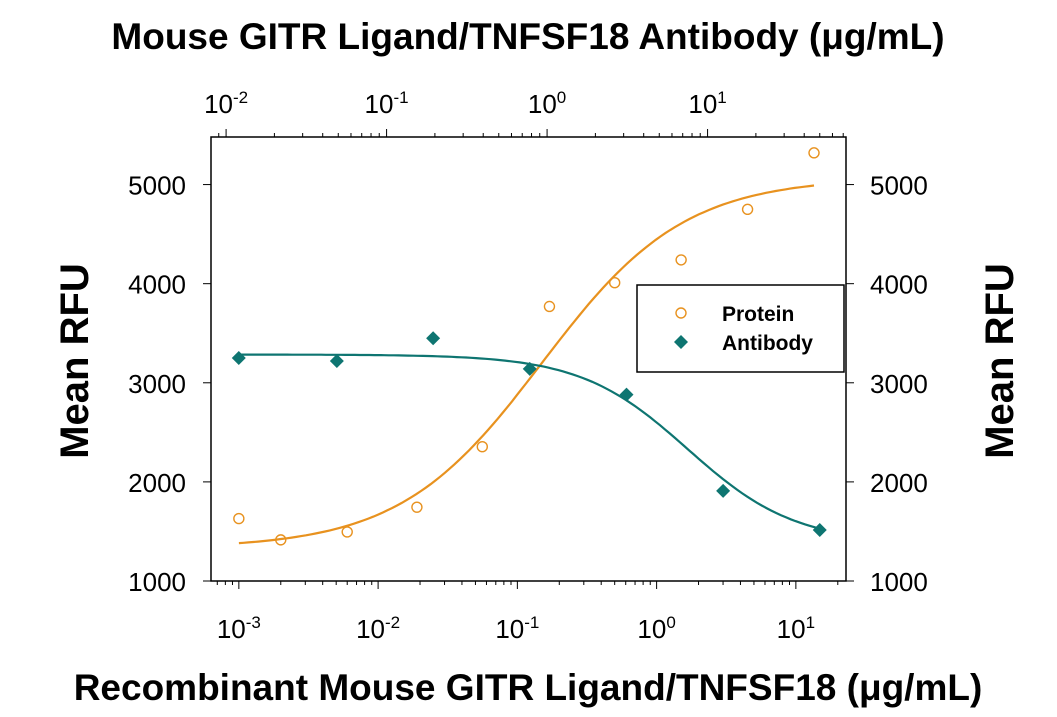  I want to click on x-top-tick-label: 10⁻¹, so click(387, 103).